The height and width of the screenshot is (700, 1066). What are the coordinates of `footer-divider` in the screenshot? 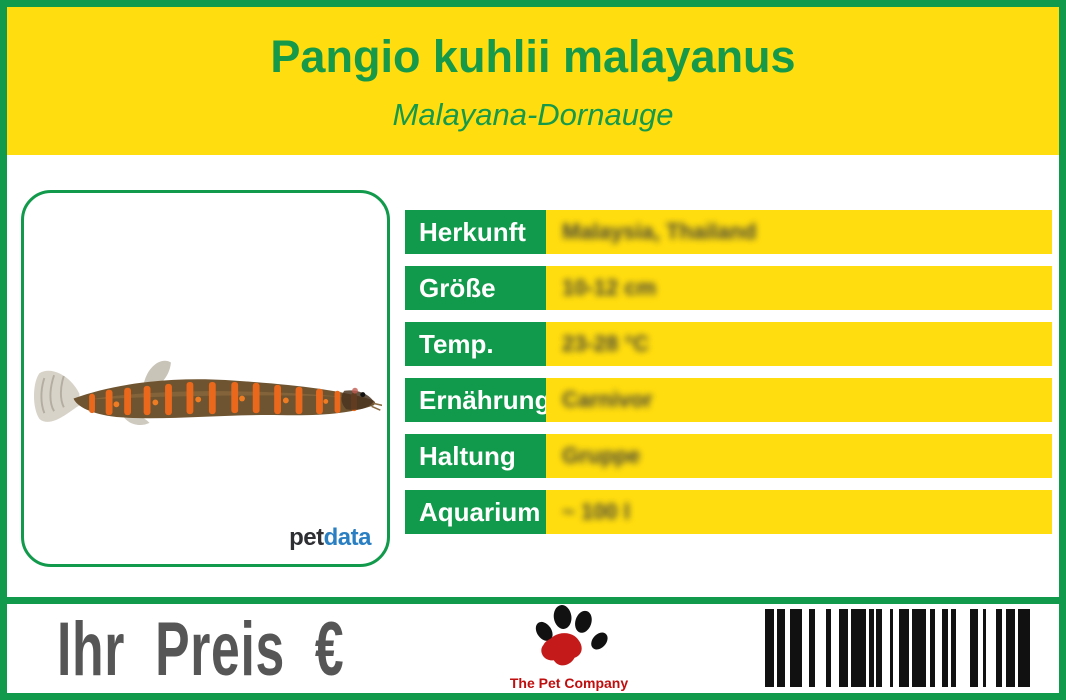 It's located at (533, 600).